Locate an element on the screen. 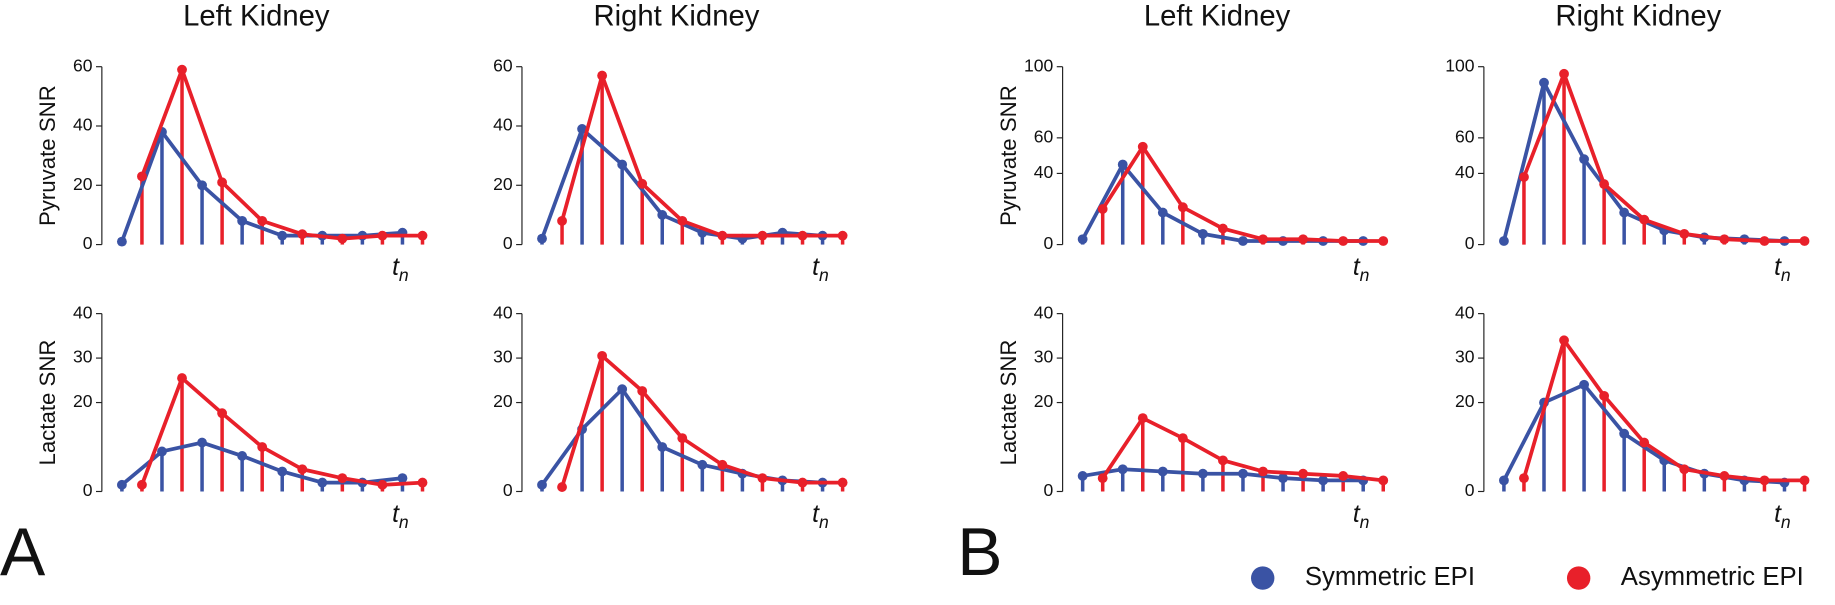 The width and height of the screenshot is (1835, 605). panel-label: B is located at coordinates (979, 552).